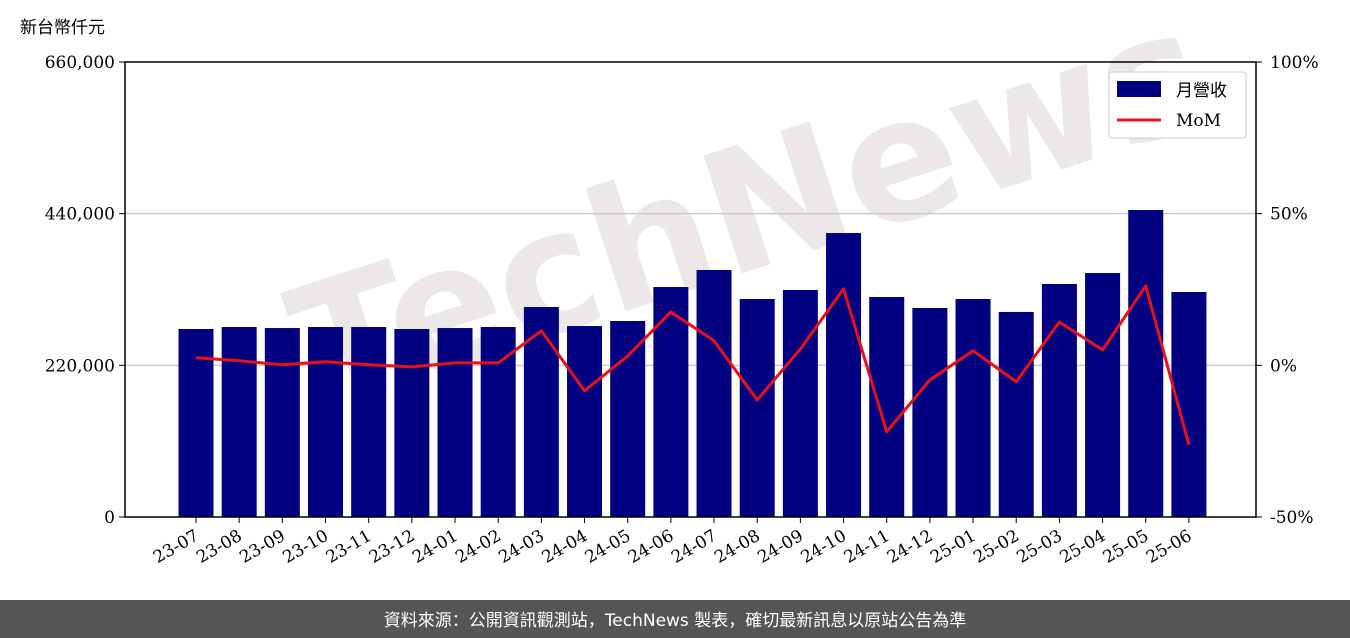 This screenshot has height=638, width=1350. Describe the element at coordinates (1201, 91) in the screenshot. I see `legend-label: 月營收` at that location.